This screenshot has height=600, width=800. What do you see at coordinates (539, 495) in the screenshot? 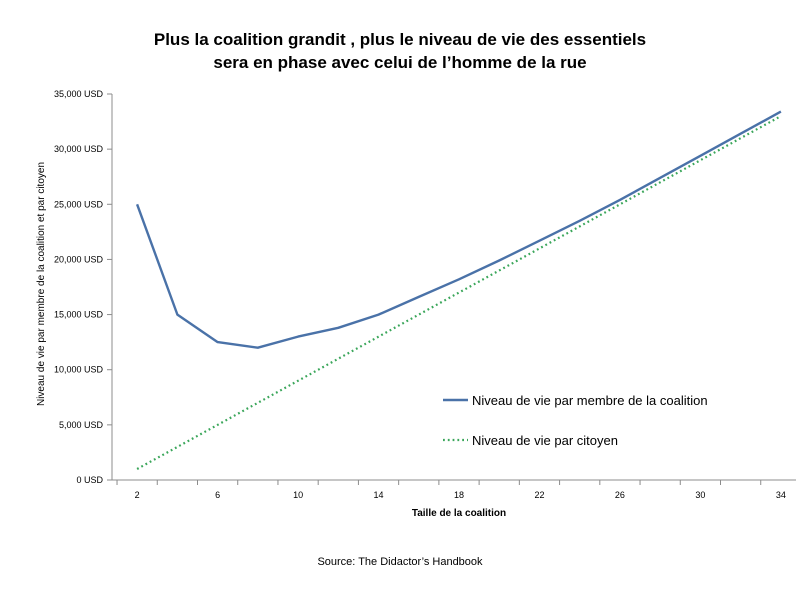
I see `x-tick-label: 22` at bounding box center [539, 495].